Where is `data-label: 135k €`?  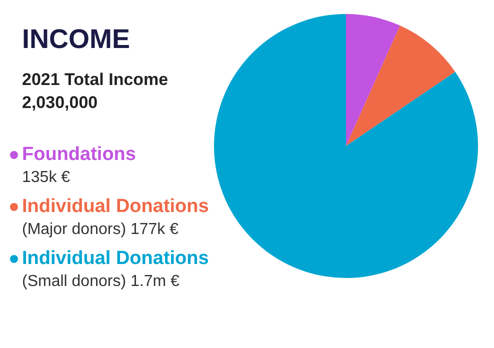 data-label: 135k € is located at coordinates (47, 178).